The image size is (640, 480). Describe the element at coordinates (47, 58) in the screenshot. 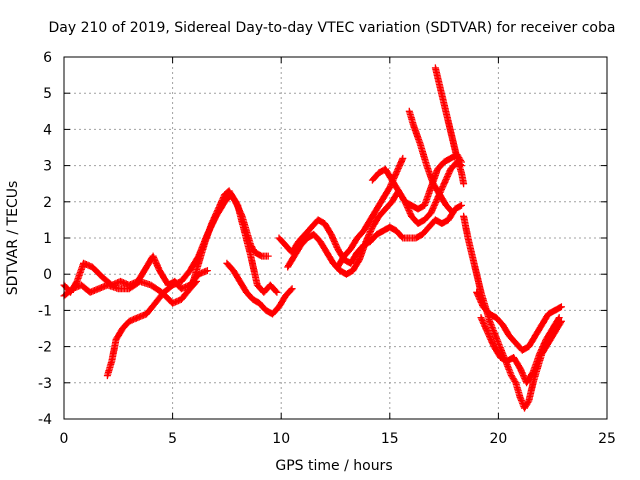

I see `y-tick-label: 6` at that location.